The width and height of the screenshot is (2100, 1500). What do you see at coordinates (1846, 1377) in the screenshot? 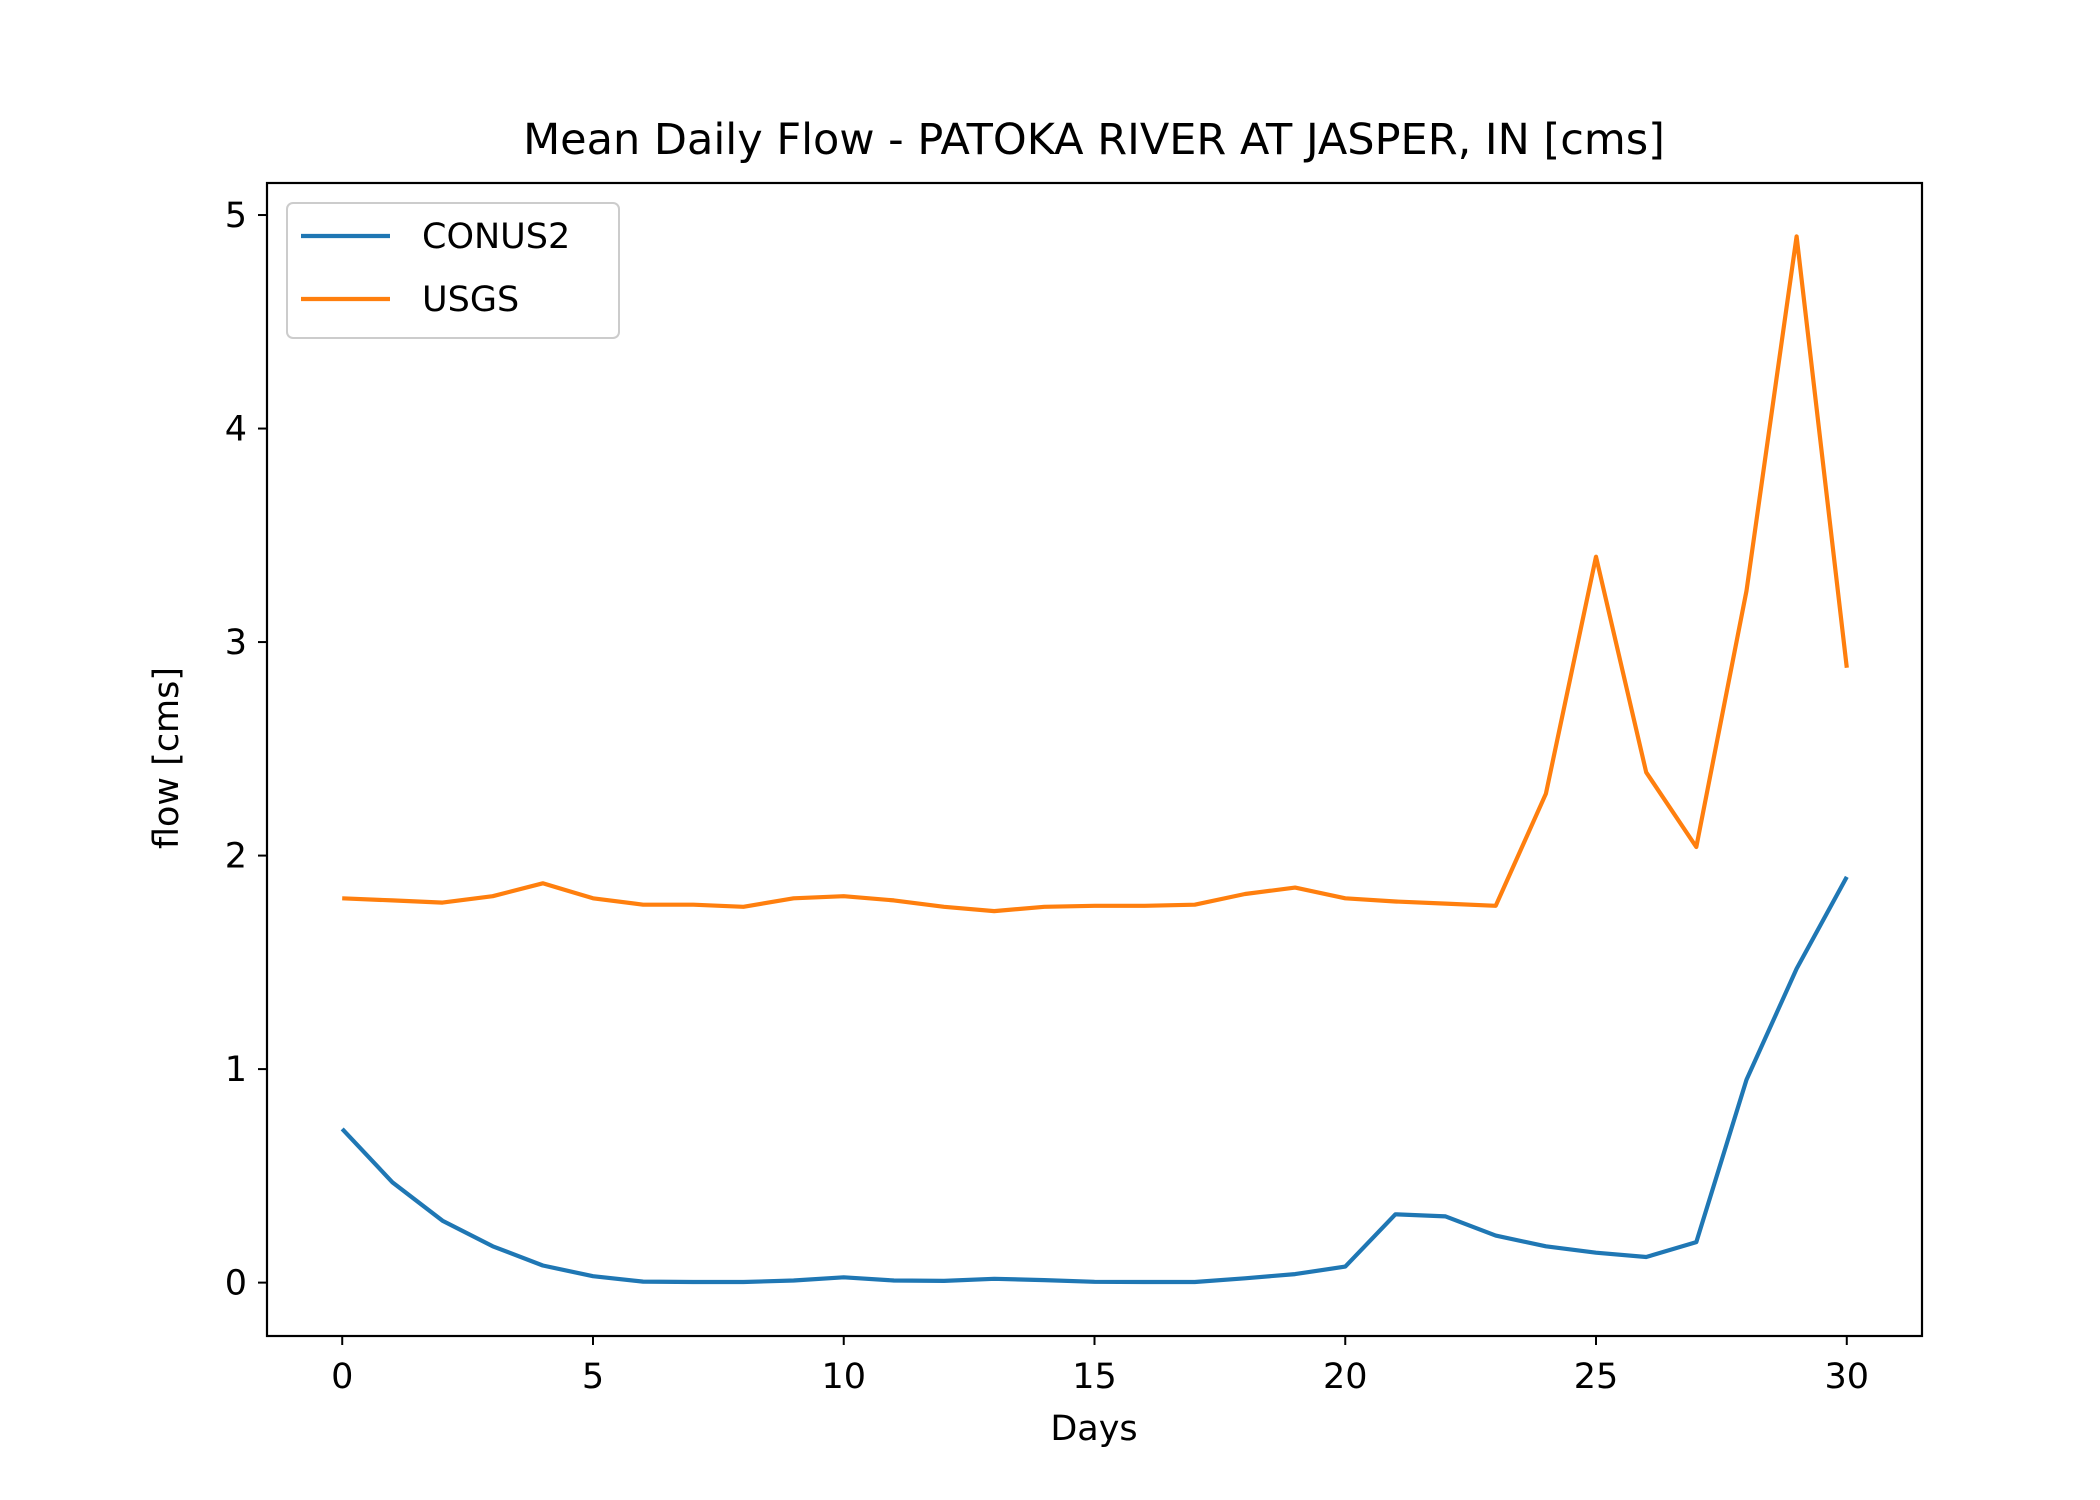
I see `x-tick-label: 30` at bounding box center [1846, 1377].